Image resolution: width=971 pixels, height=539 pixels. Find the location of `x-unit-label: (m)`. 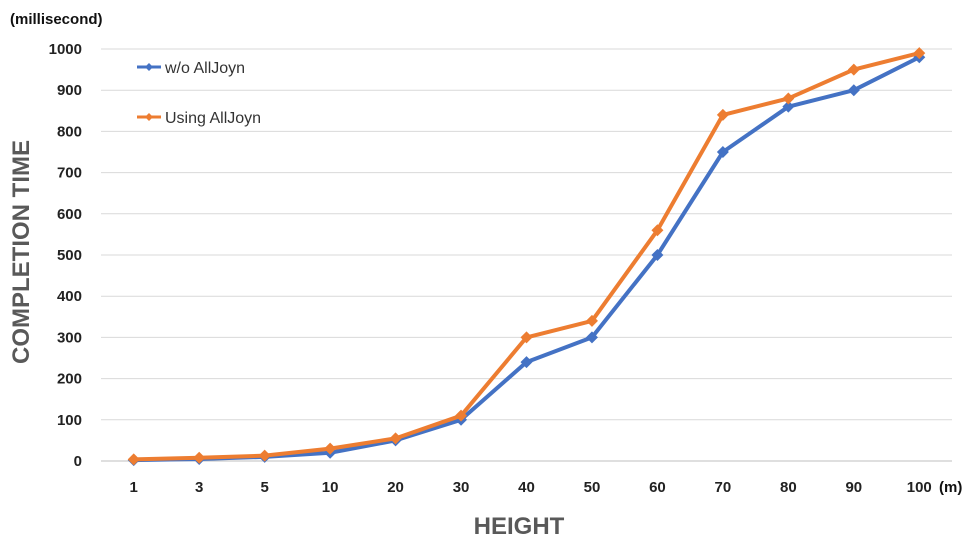

x-unit-label: (m) is located at coordinates (950, 487).